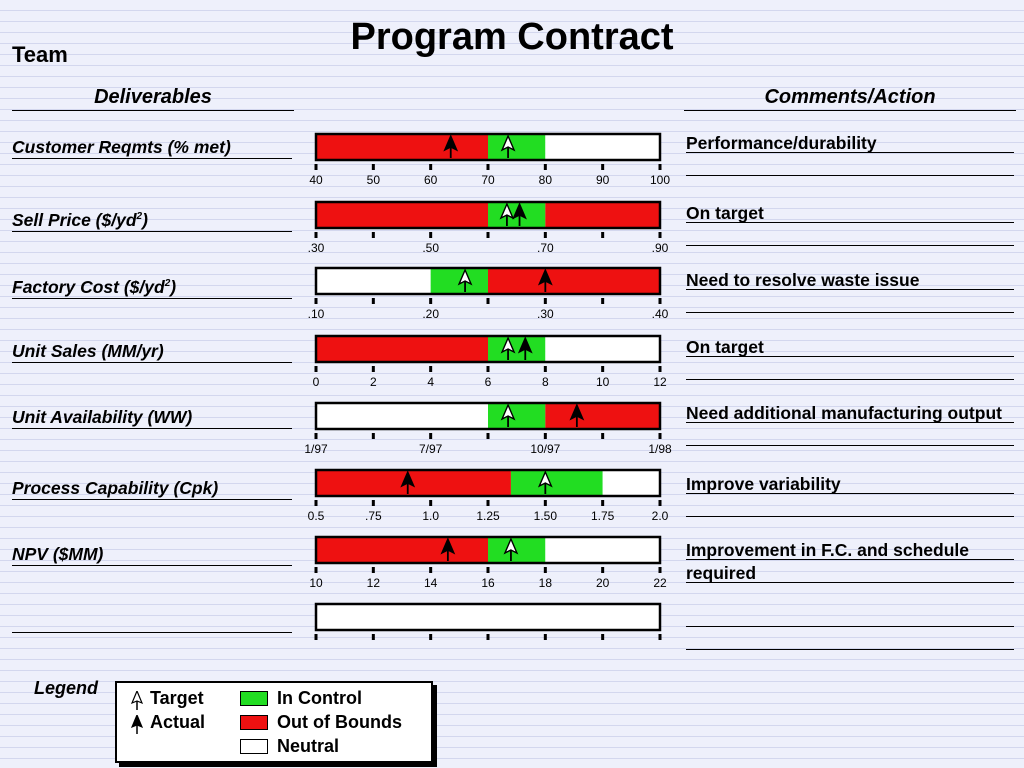  What do you see at coordinates (546, 583) in the screenshot?
I see `tick-label: 18` at bounding box center [546, 583].